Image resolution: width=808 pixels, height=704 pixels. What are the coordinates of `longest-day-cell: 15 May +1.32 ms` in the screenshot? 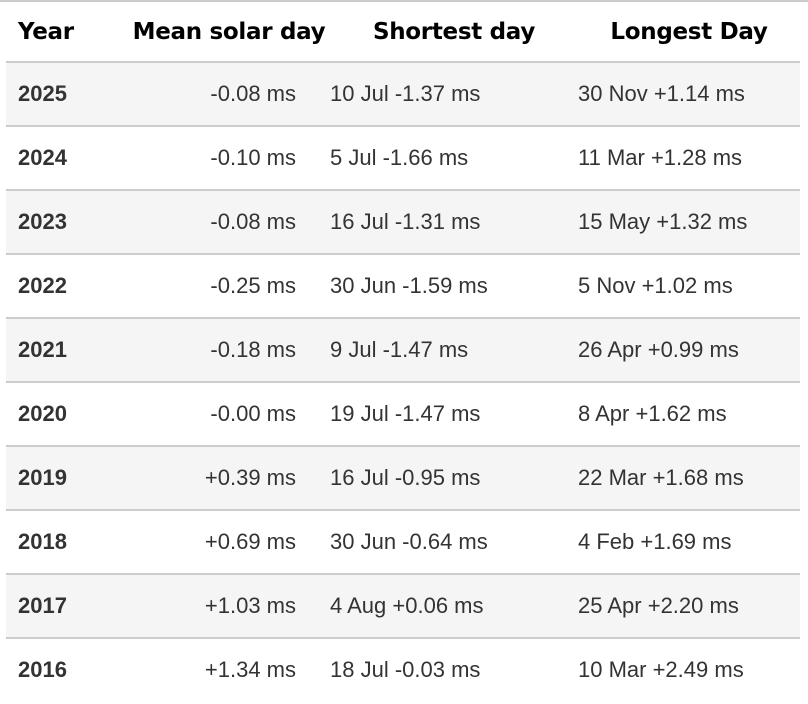 It's located at (689, 221).